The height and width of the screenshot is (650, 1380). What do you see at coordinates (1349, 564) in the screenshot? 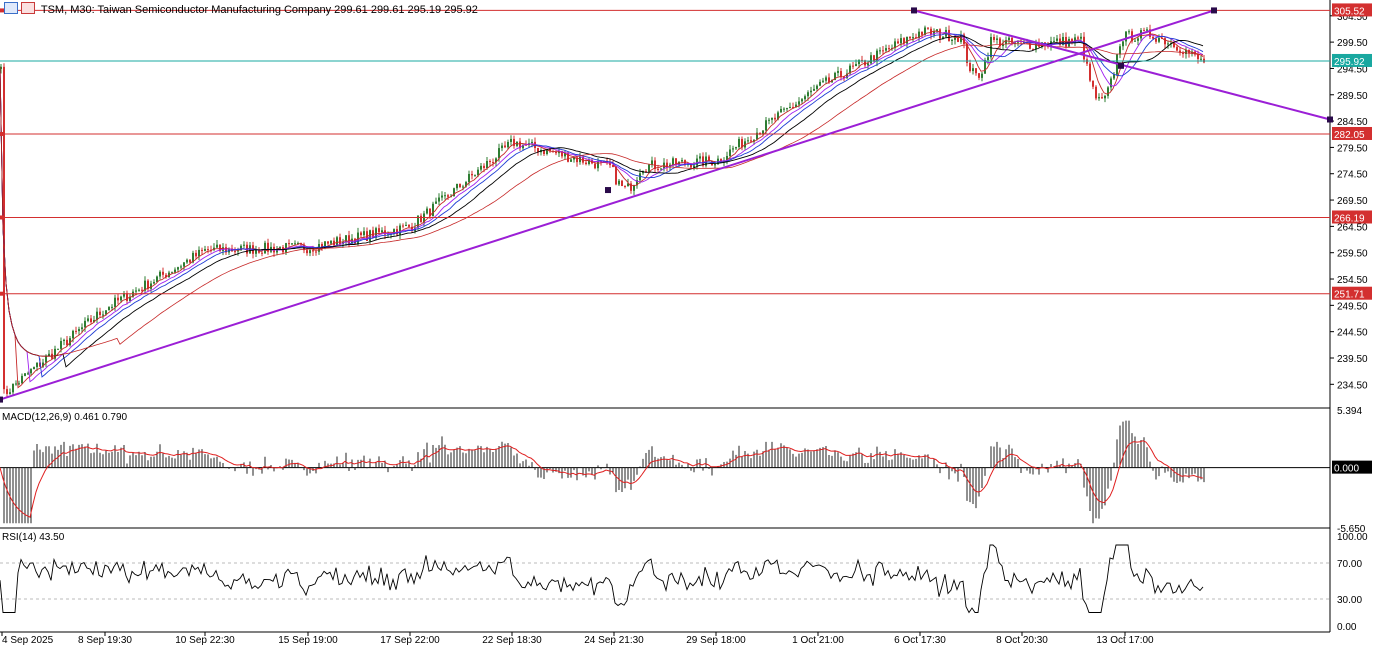
I see `rsi-tick-label: 70.00` at bounding box center [1349, 564].